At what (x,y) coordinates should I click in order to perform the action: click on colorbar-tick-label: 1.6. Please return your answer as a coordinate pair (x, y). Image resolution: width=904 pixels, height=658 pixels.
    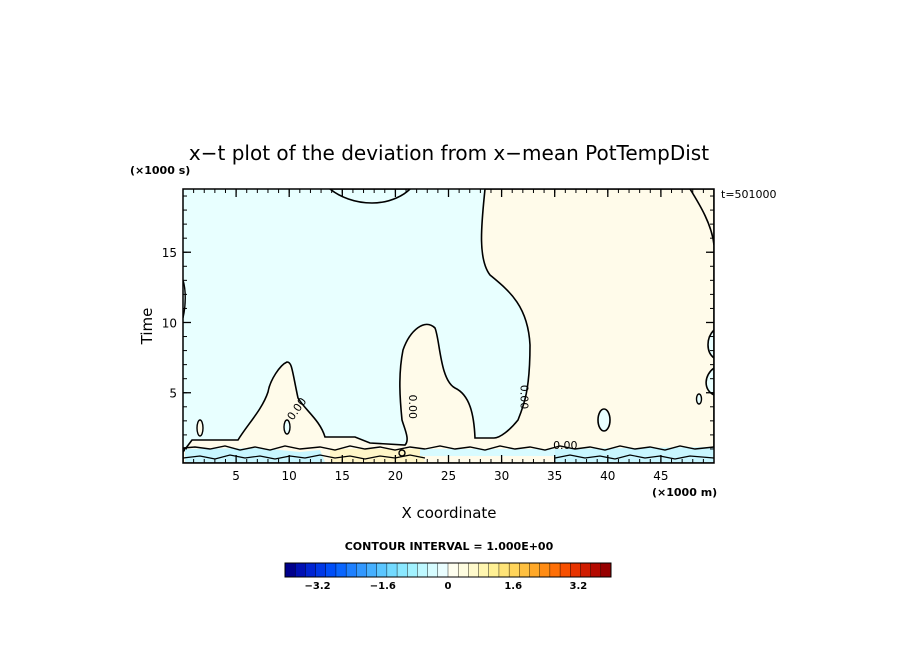
    Looking at the image, I should click on (513, 586).